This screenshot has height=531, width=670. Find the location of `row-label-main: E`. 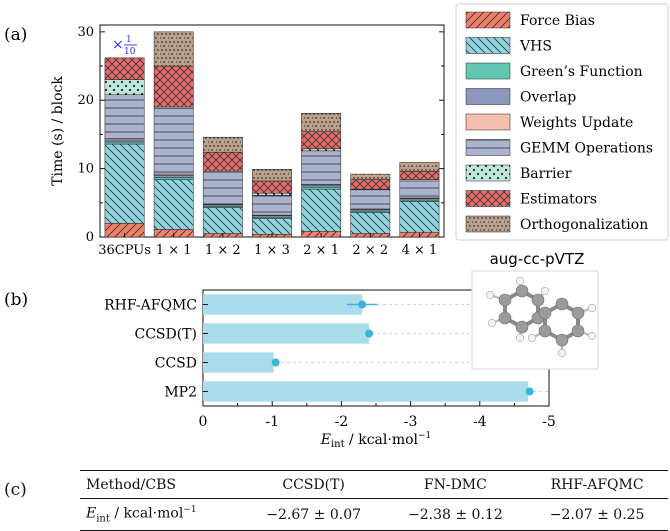

row-label-main: E is located at coordinates (91, 514).